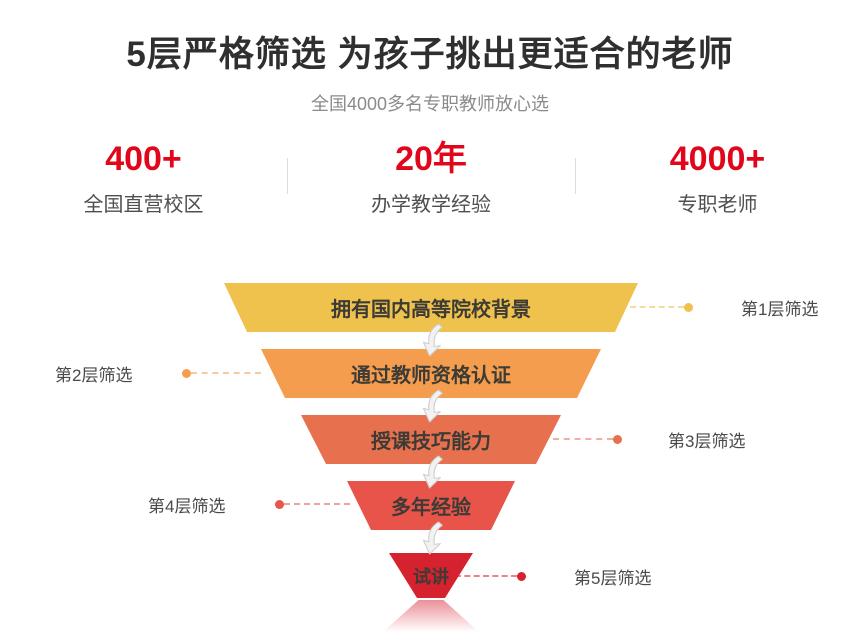 The height and width of the screenshot is (633, 860). What do you see at coordinates (780, 309) in the screenshot?
I see `stage-label: 第1层筛选` at bounding box center [780, 309].